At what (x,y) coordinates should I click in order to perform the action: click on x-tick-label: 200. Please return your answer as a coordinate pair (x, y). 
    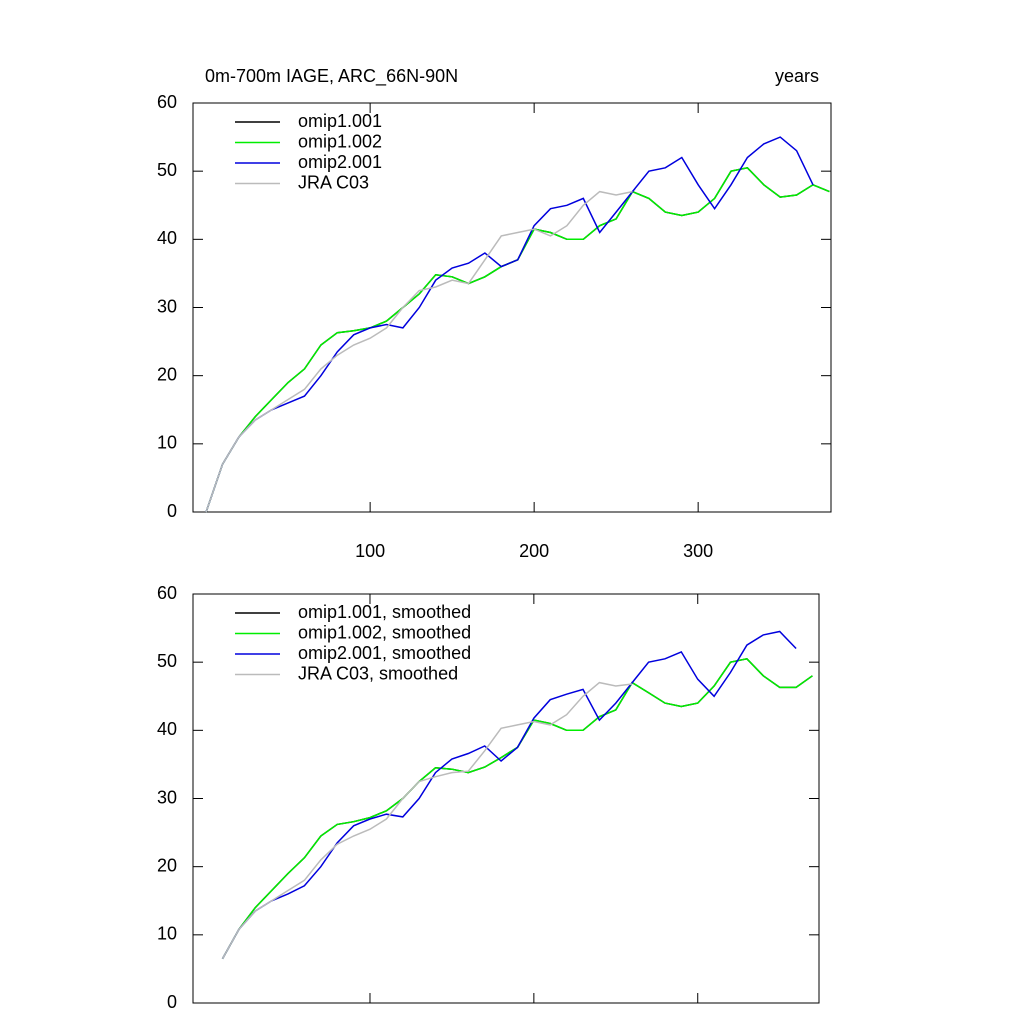
    Looking at the image, I should click on (534, 551).